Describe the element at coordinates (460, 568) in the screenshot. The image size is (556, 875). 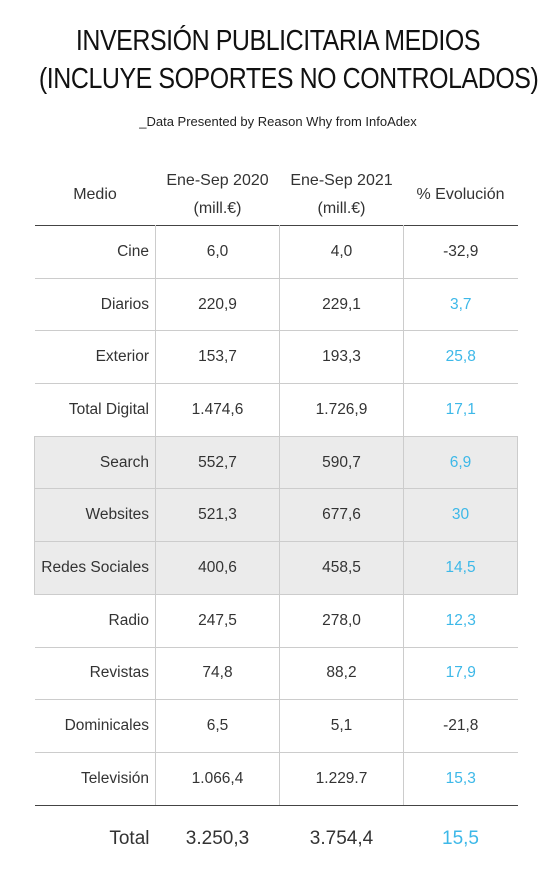
I see `row-evolucion: 14,5` at that location.